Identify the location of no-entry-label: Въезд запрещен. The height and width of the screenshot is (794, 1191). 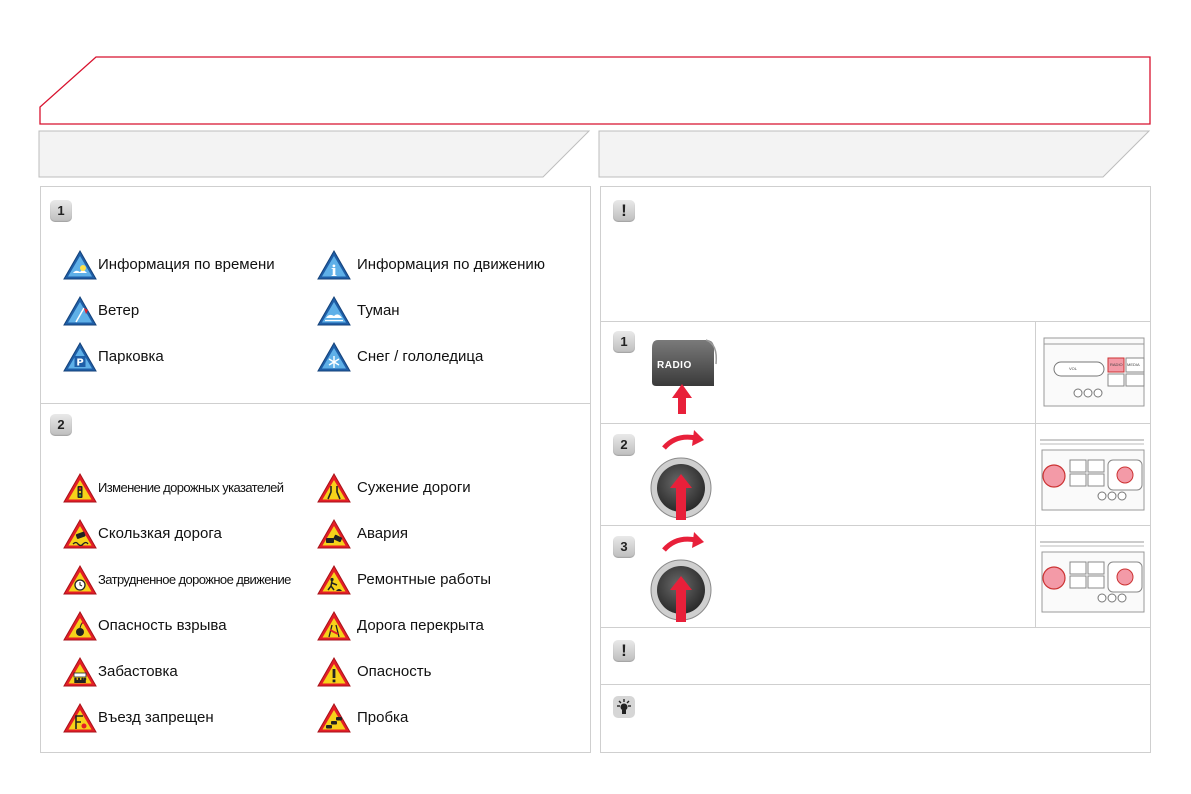
(156, 717).